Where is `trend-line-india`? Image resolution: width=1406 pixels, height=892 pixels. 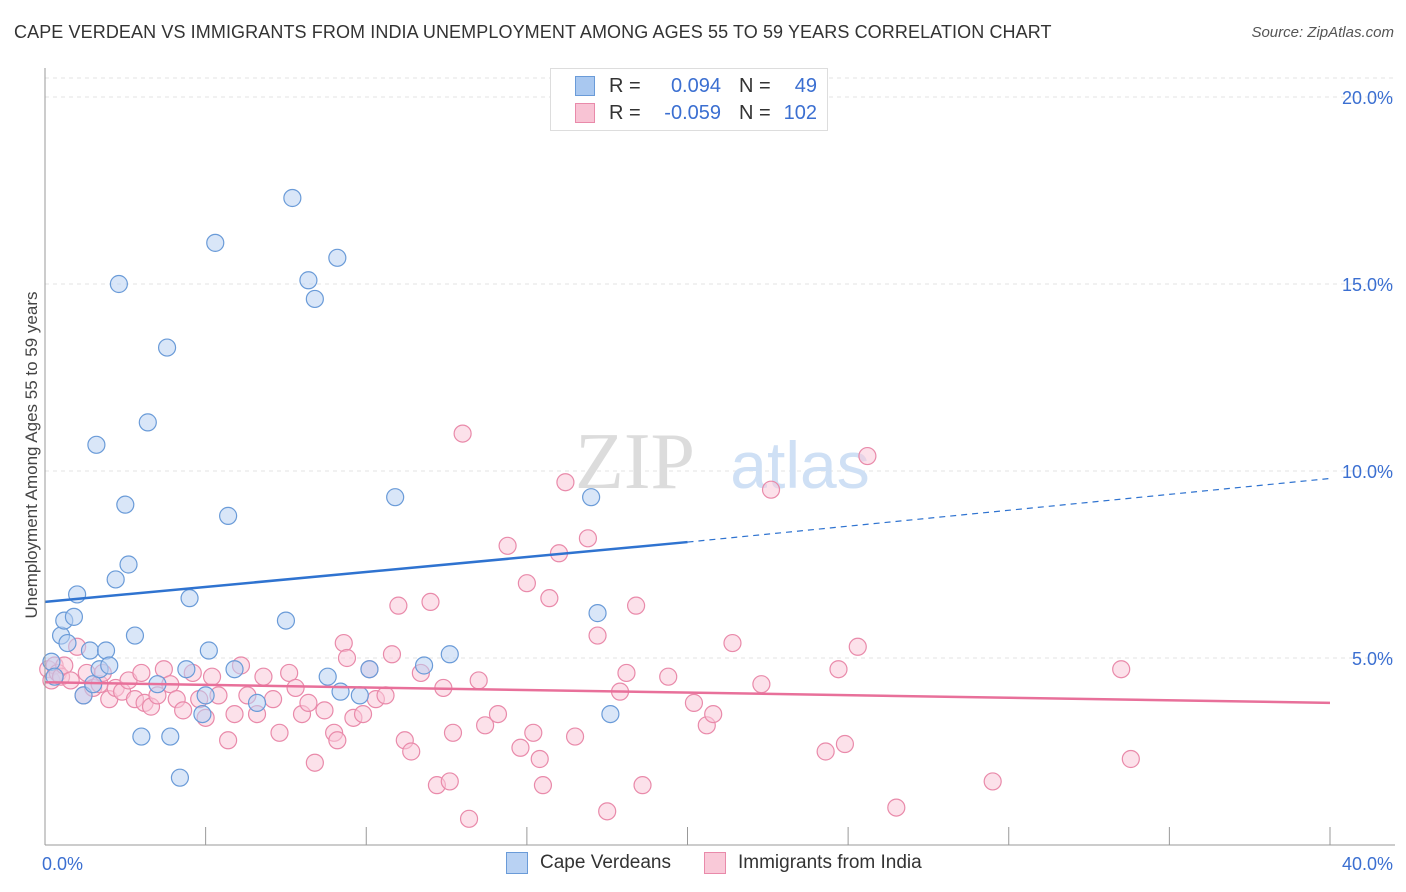 trend-line-india is located at coordinates (687, 693).